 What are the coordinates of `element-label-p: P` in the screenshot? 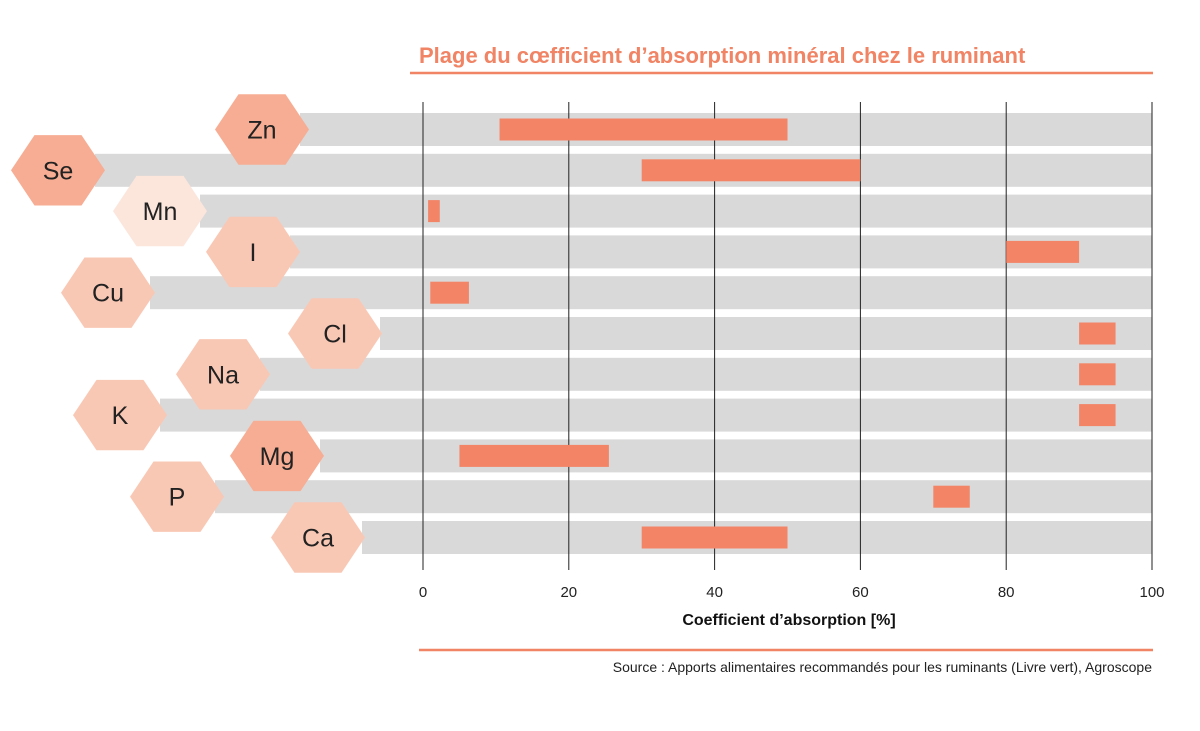 It's located at (177, 498).